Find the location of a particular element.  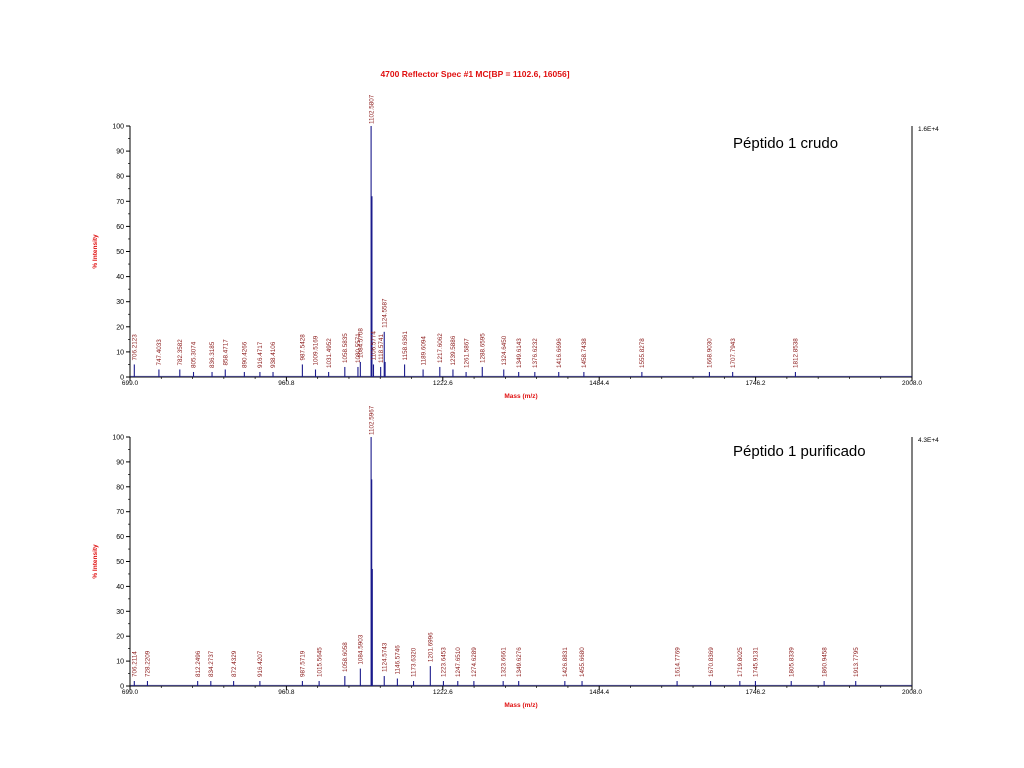

peak-label: 747.4033 is located at coordinates (159, 352).